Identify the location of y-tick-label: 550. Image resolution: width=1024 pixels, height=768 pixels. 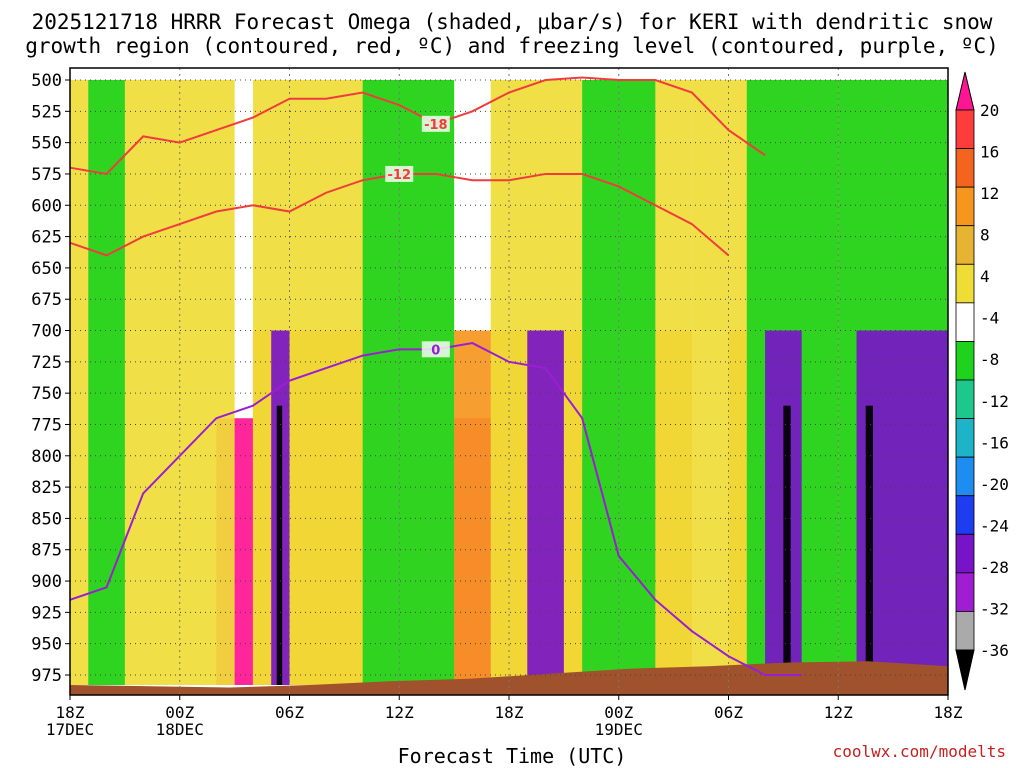
(46, 144).